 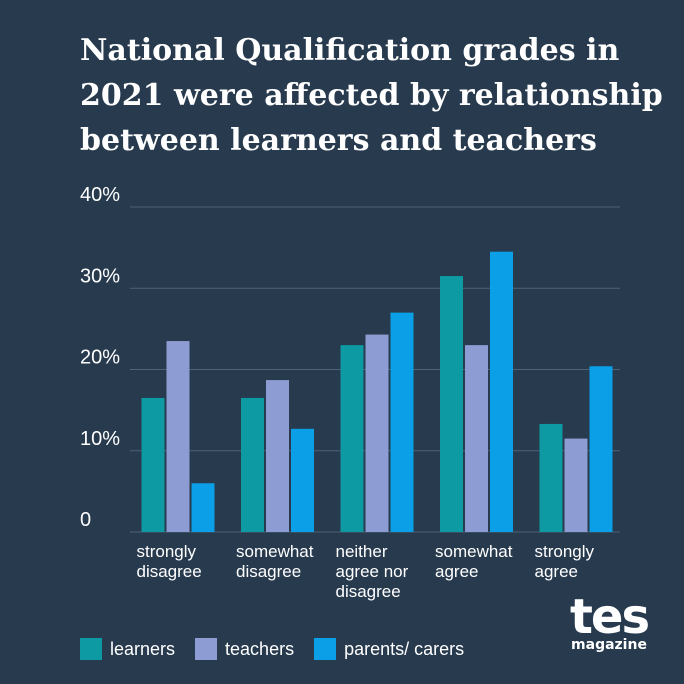 I want to click on x-category-label-3: somewhat agree, so click(x=474, y=561).